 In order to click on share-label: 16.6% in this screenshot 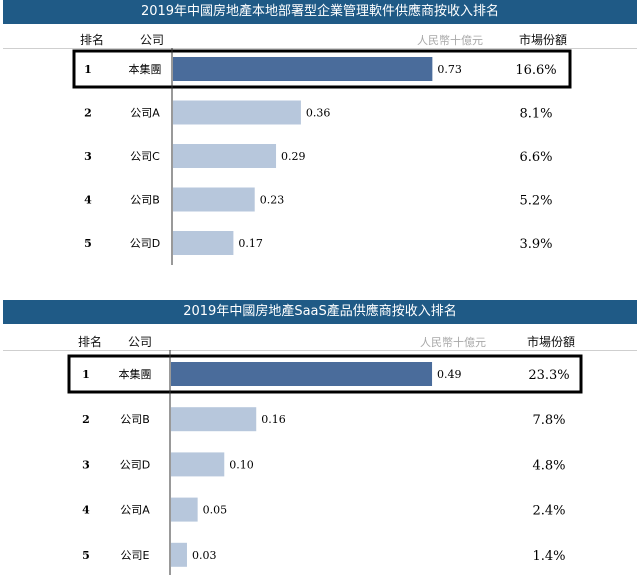, I will do `click(535, 70)`.